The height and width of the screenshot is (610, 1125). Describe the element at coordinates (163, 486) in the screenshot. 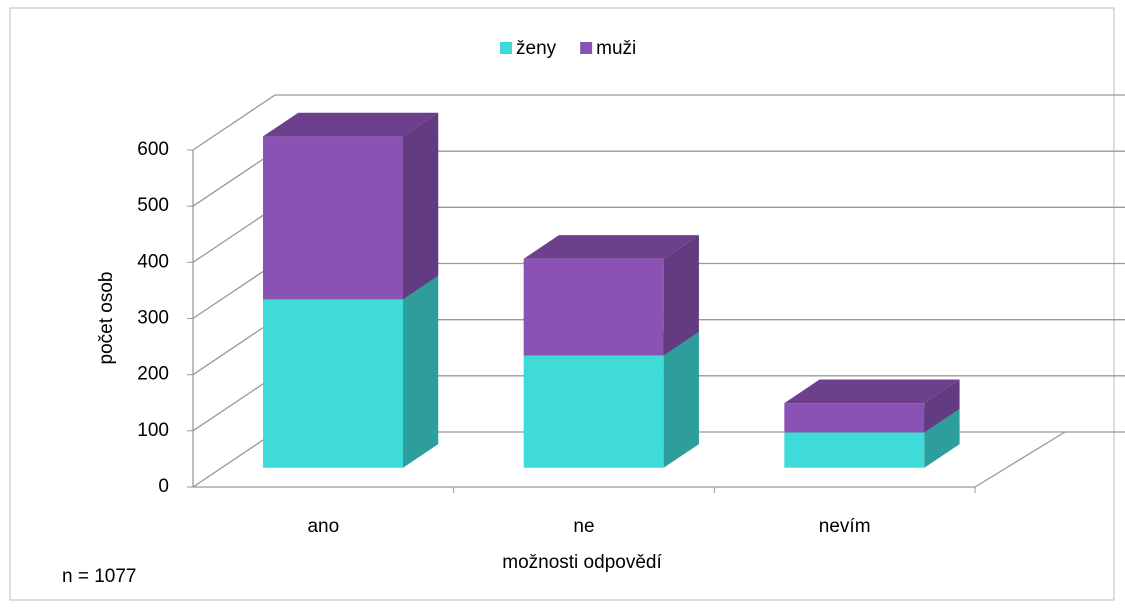

I see `y-tick-label: 0` at that location.